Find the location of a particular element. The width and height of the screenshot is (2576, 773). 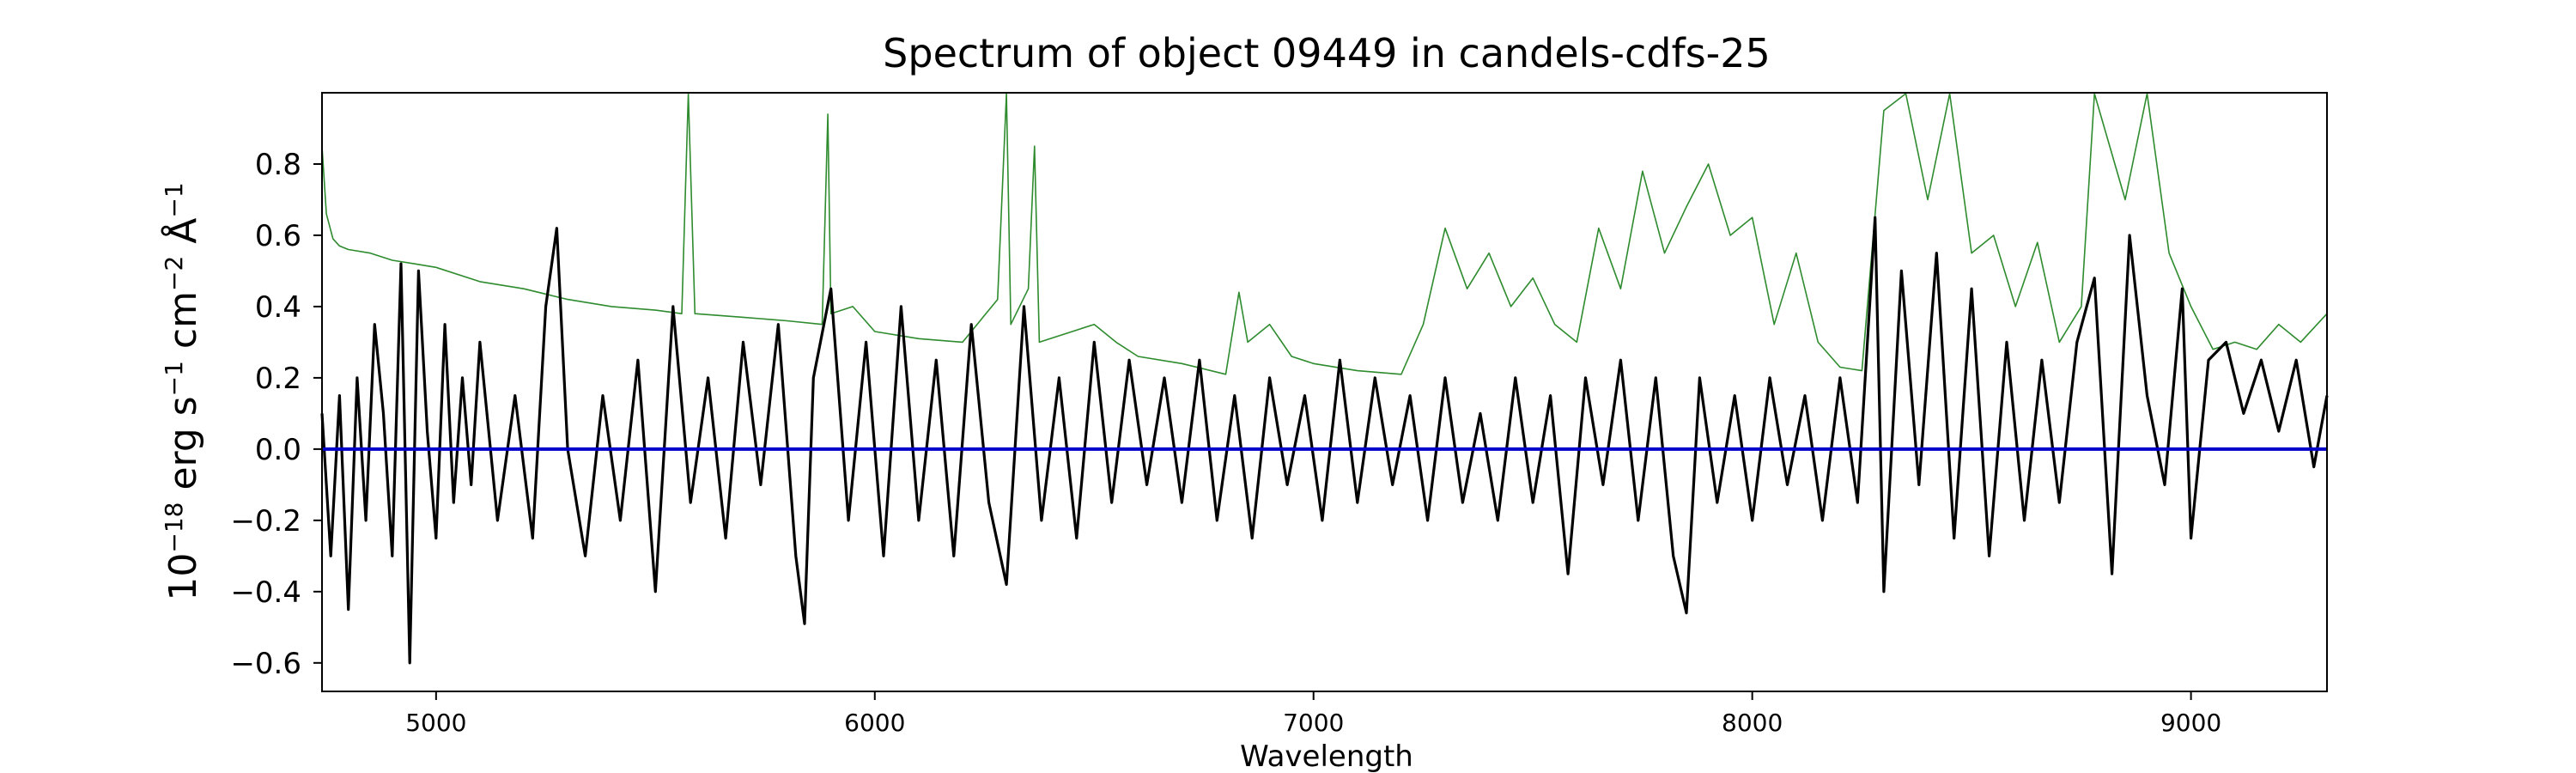

y-tick-label: 0.4 is located at coordinates (278, 307).